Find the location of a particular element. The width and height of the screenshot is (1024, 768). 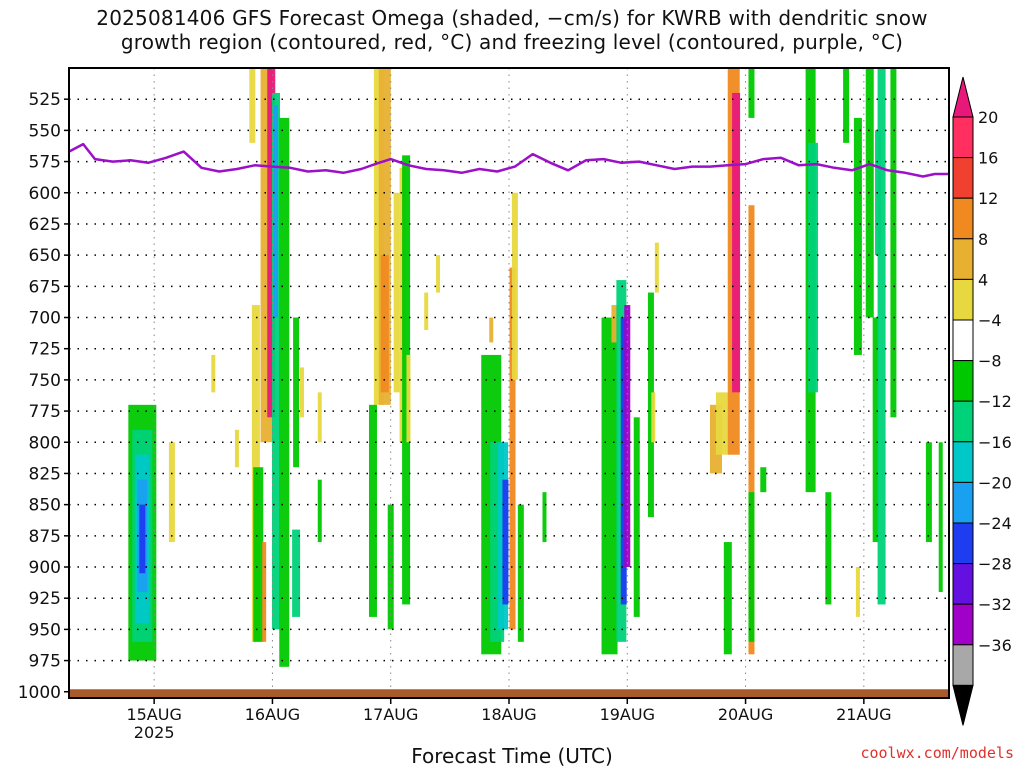

y-tick-label: 625 is located at coordinates (45, 225).